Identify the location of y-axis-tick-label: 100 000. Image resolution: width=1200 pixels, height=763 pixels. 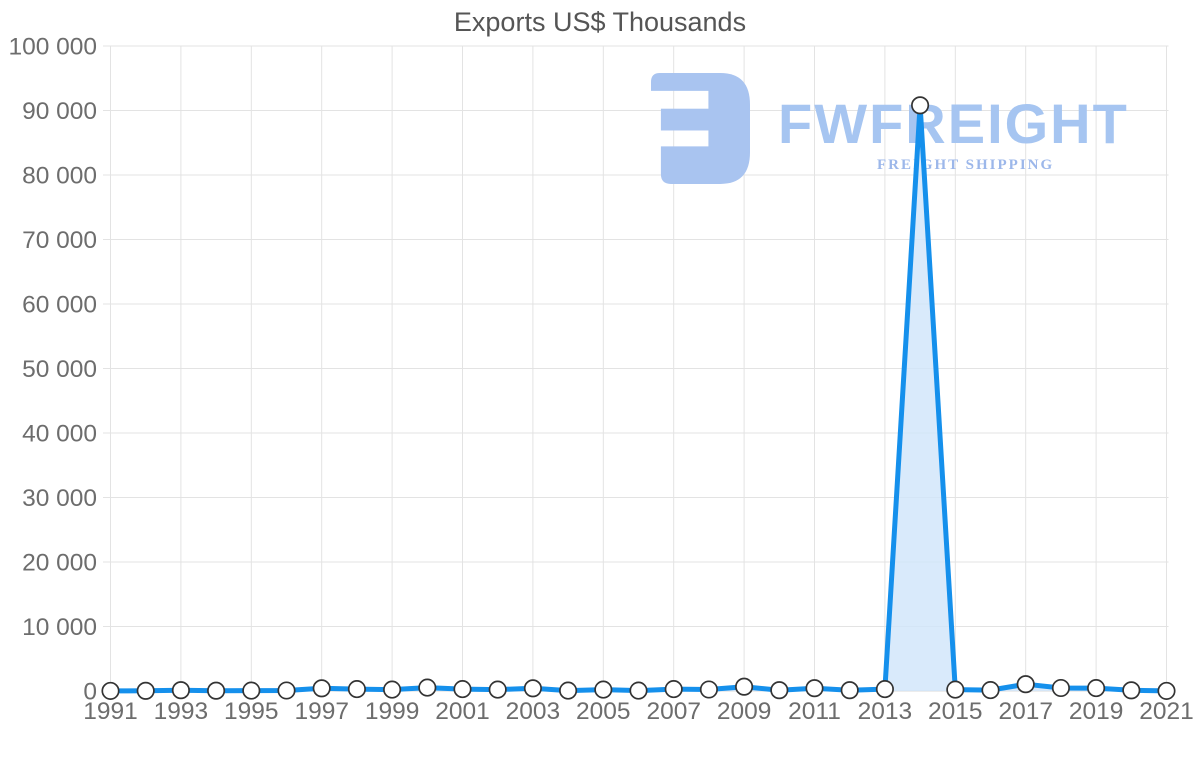
(52, 47).